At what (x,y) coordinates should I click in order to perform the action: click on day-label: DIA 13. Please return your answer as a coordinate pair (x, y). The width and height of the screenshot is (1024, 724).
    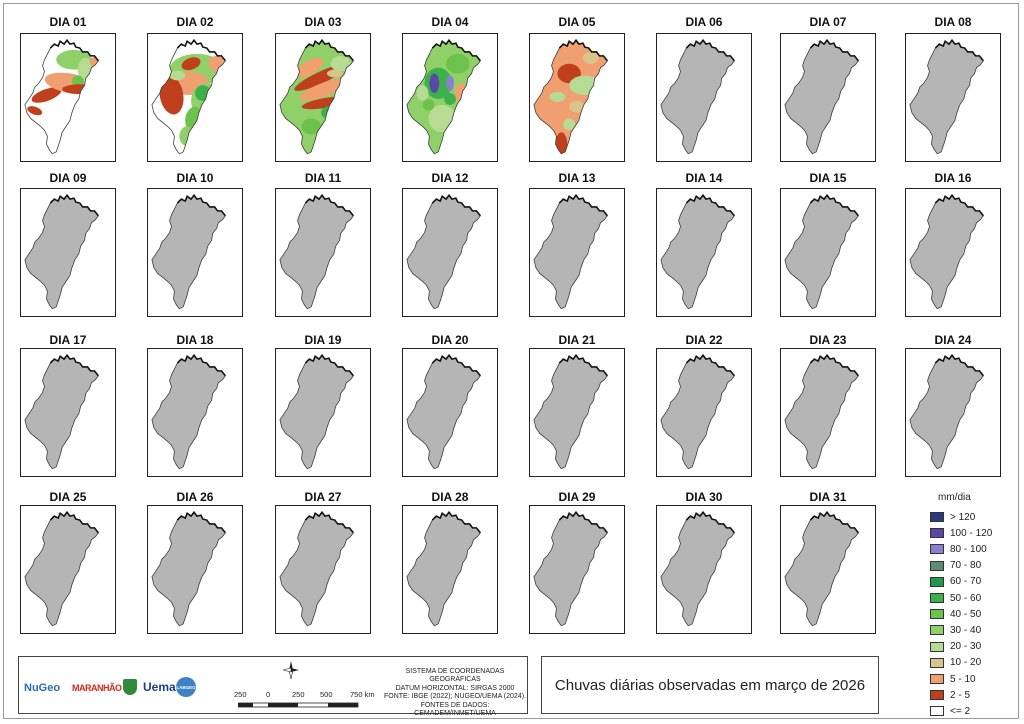
    Looking at the image, I should click on (577, 178).